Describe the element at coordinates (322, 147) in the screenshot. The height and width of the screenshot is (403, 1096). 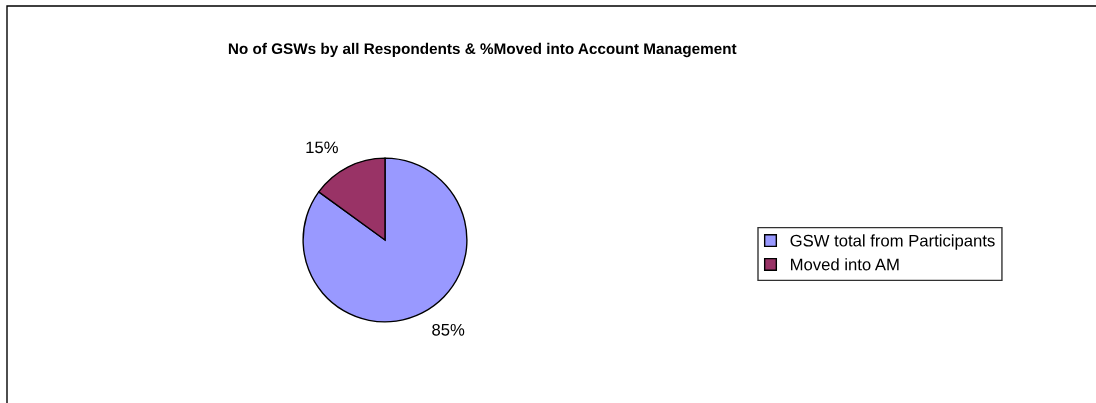
I see `data-label: 15%` at that location.